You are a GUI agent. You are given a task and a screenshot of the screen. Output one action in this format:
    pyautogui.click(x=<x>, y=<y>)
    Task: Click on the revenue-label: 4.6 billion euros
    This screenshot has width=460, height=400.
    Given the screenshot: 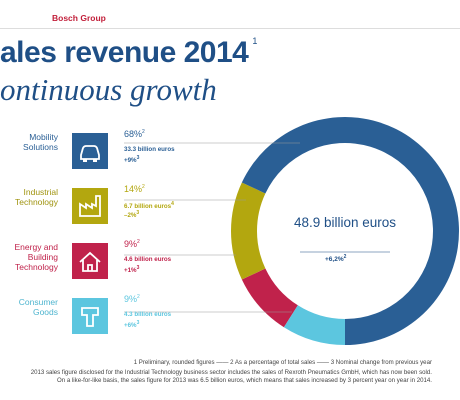 What is the action you would take?
    pyautogui.click(x=147, y=259)
    